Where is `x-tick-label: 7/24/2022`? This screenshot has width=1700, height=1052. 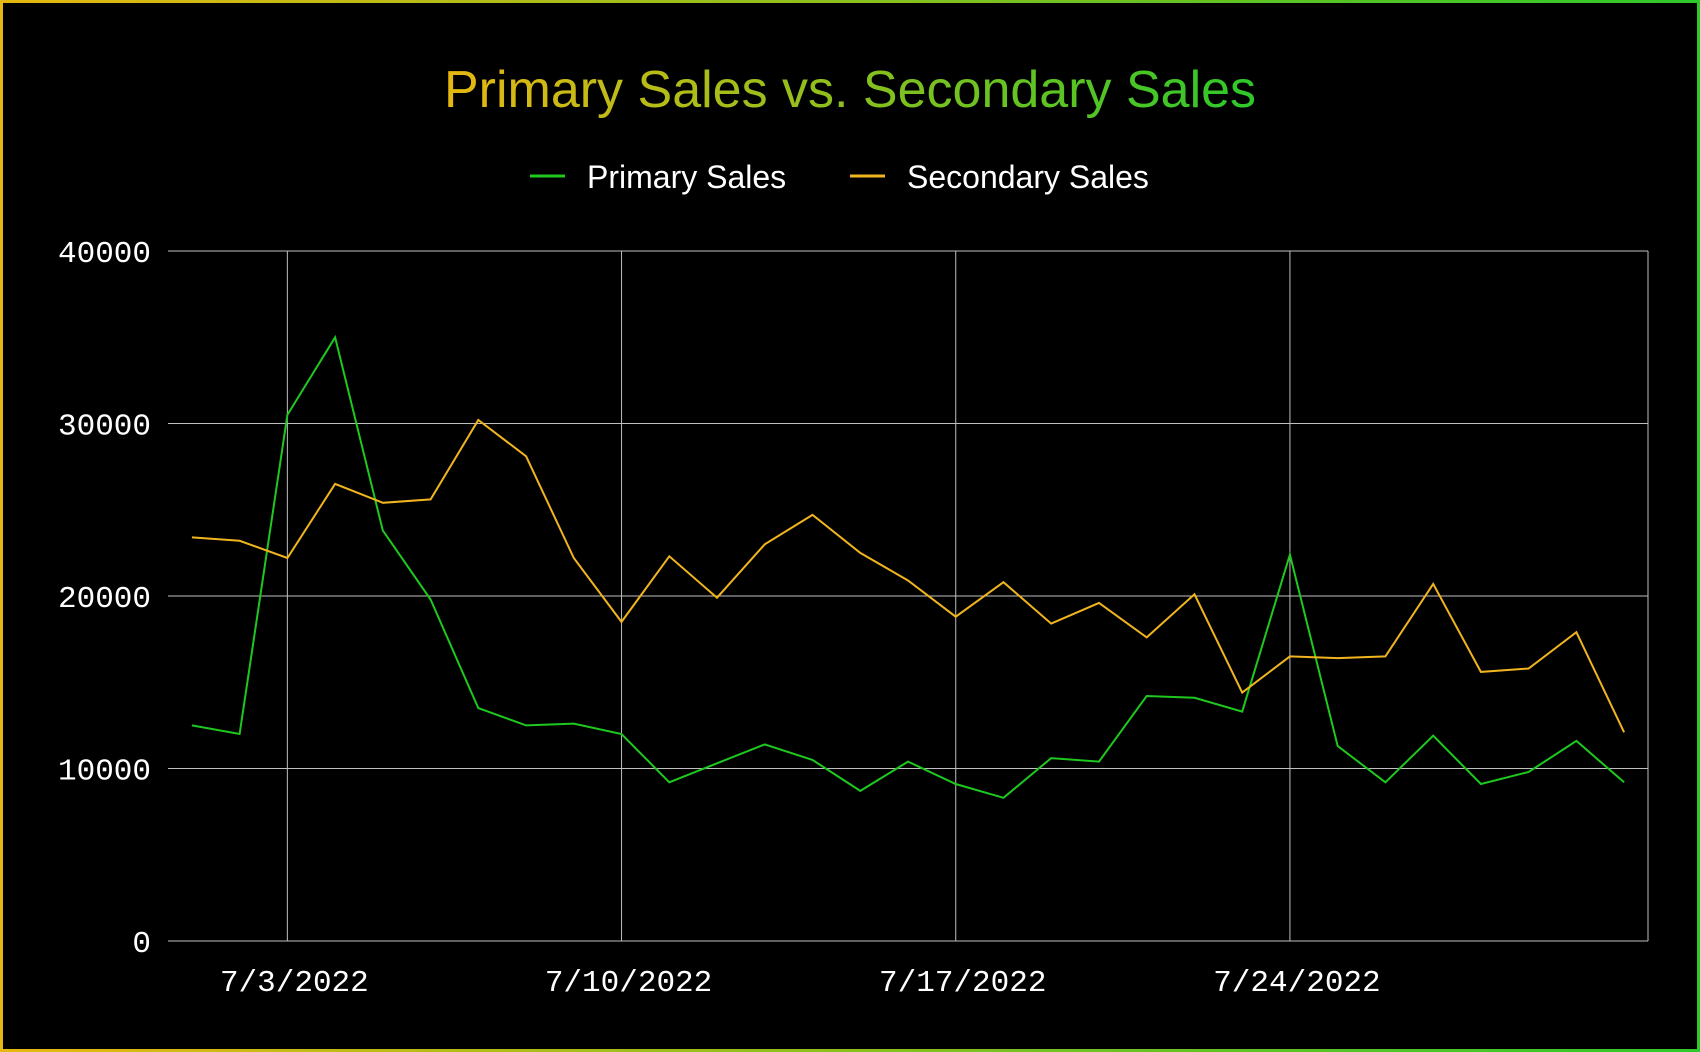 x-tick-label: 7/24/2022 is located at coordinates (1296, 983).